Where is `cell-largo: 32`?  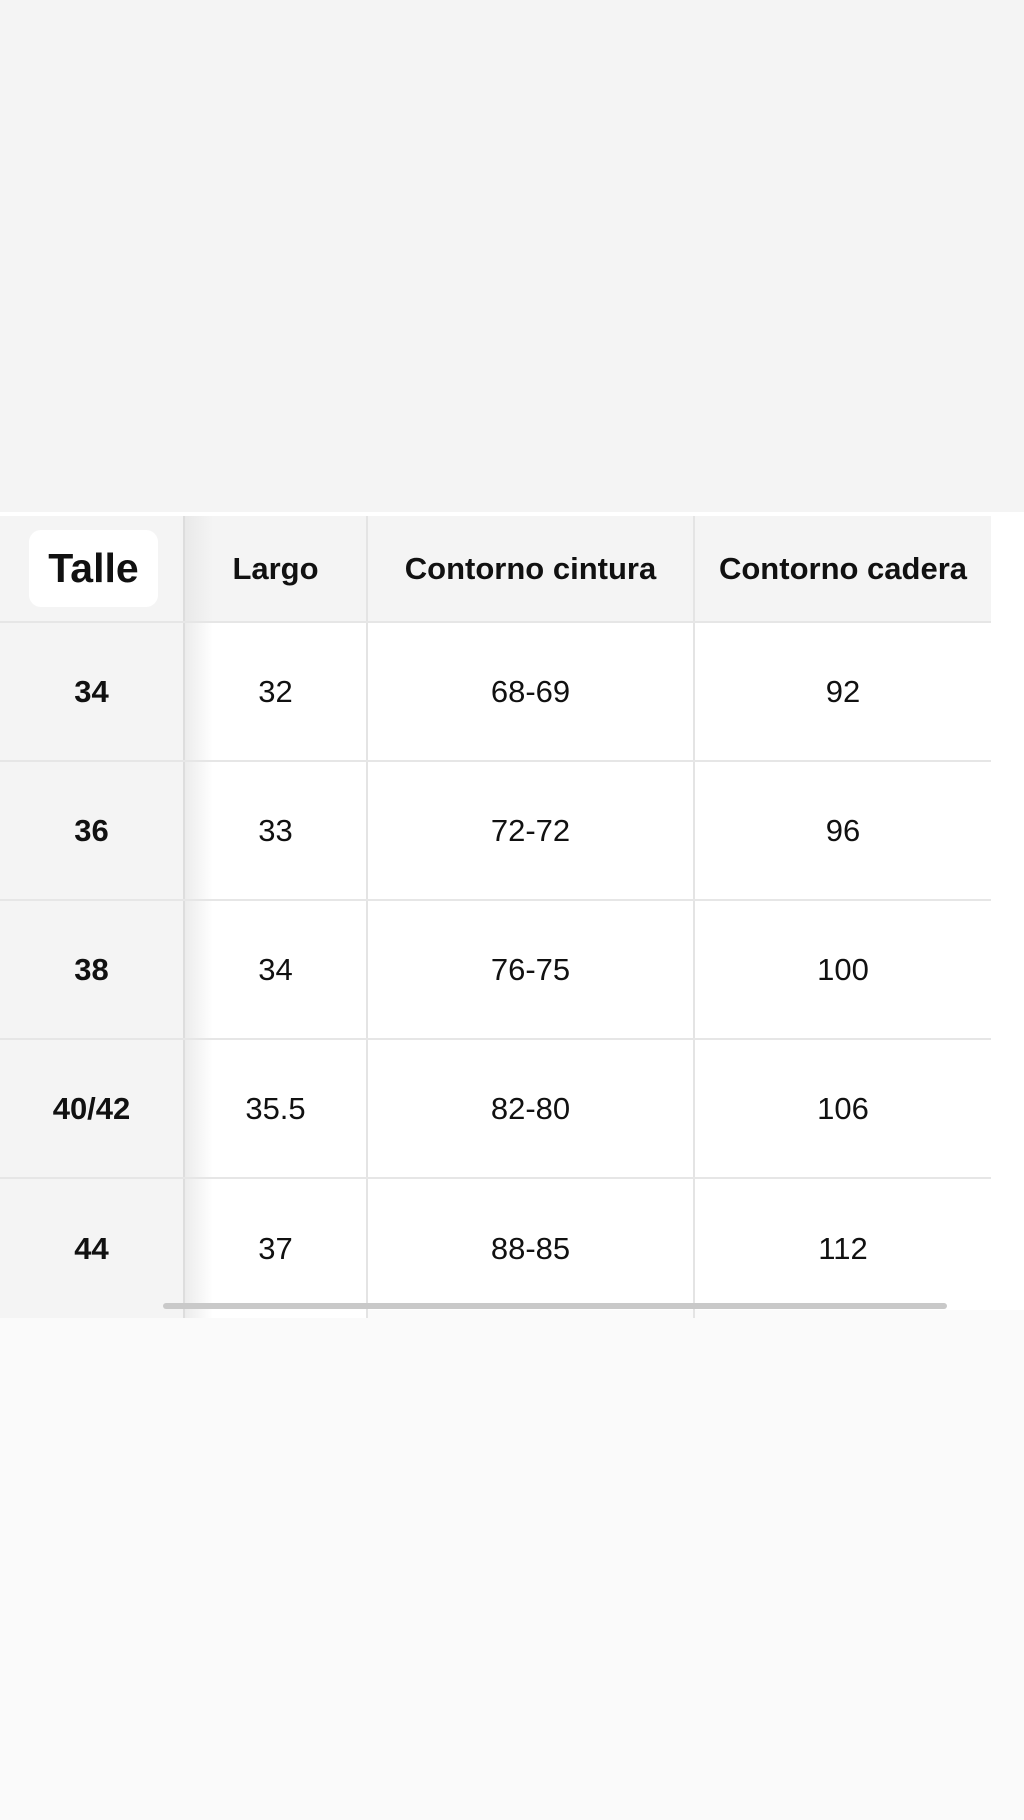
cell-largo: 32 is located at coordinates (276, 691).